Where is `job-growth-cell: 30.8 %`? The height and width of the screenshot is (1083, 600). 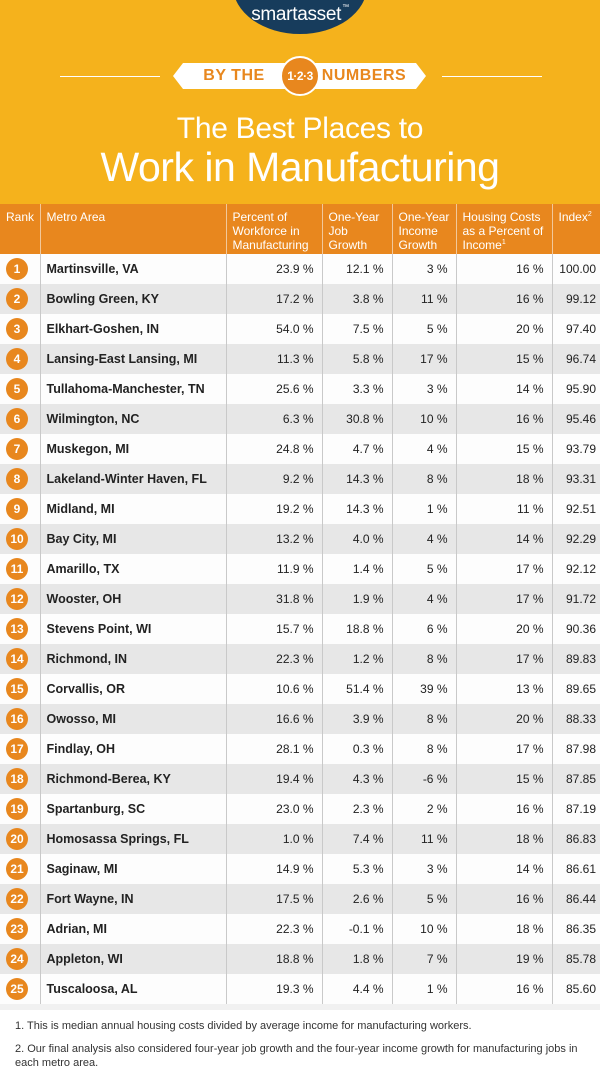 job-growth-cell: 30.8 % is located at coordinates (357, 419).